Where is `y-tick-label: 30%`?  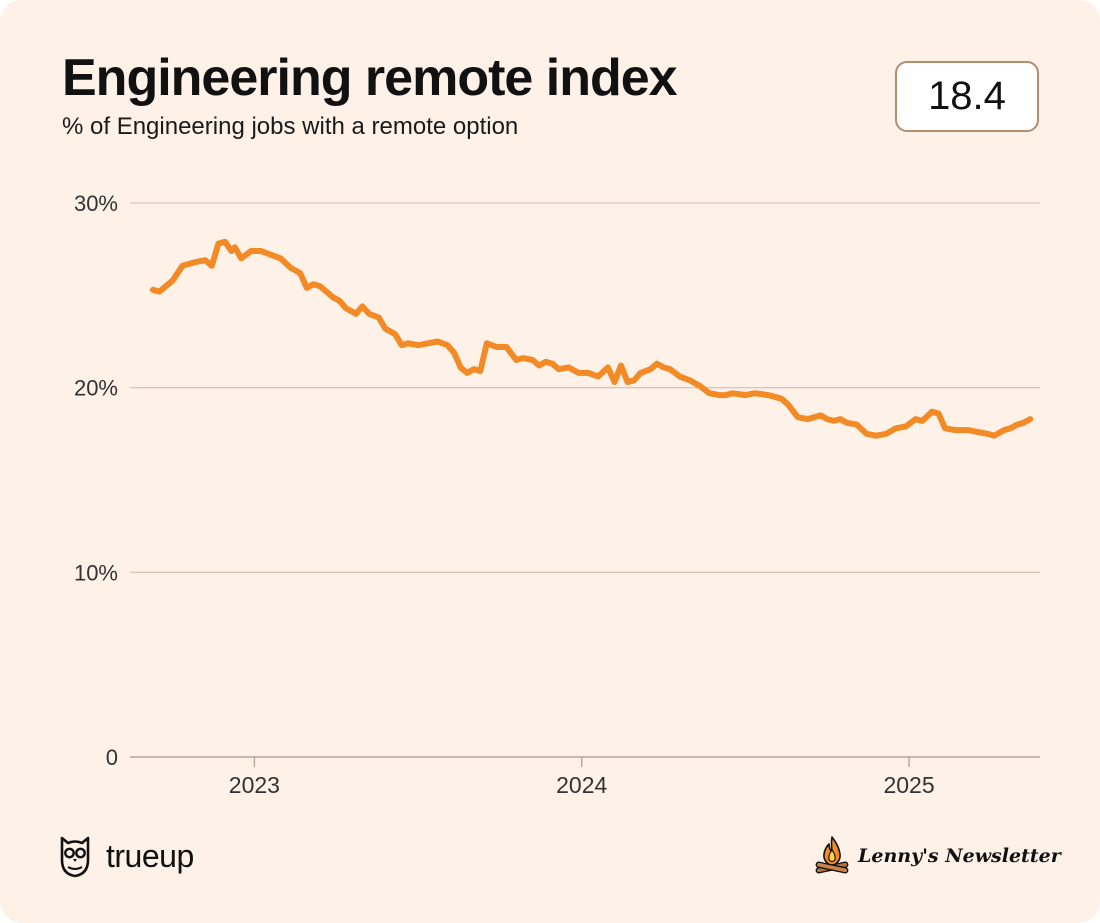
y-tick-label: 30% is located at coordinates (96, 203).